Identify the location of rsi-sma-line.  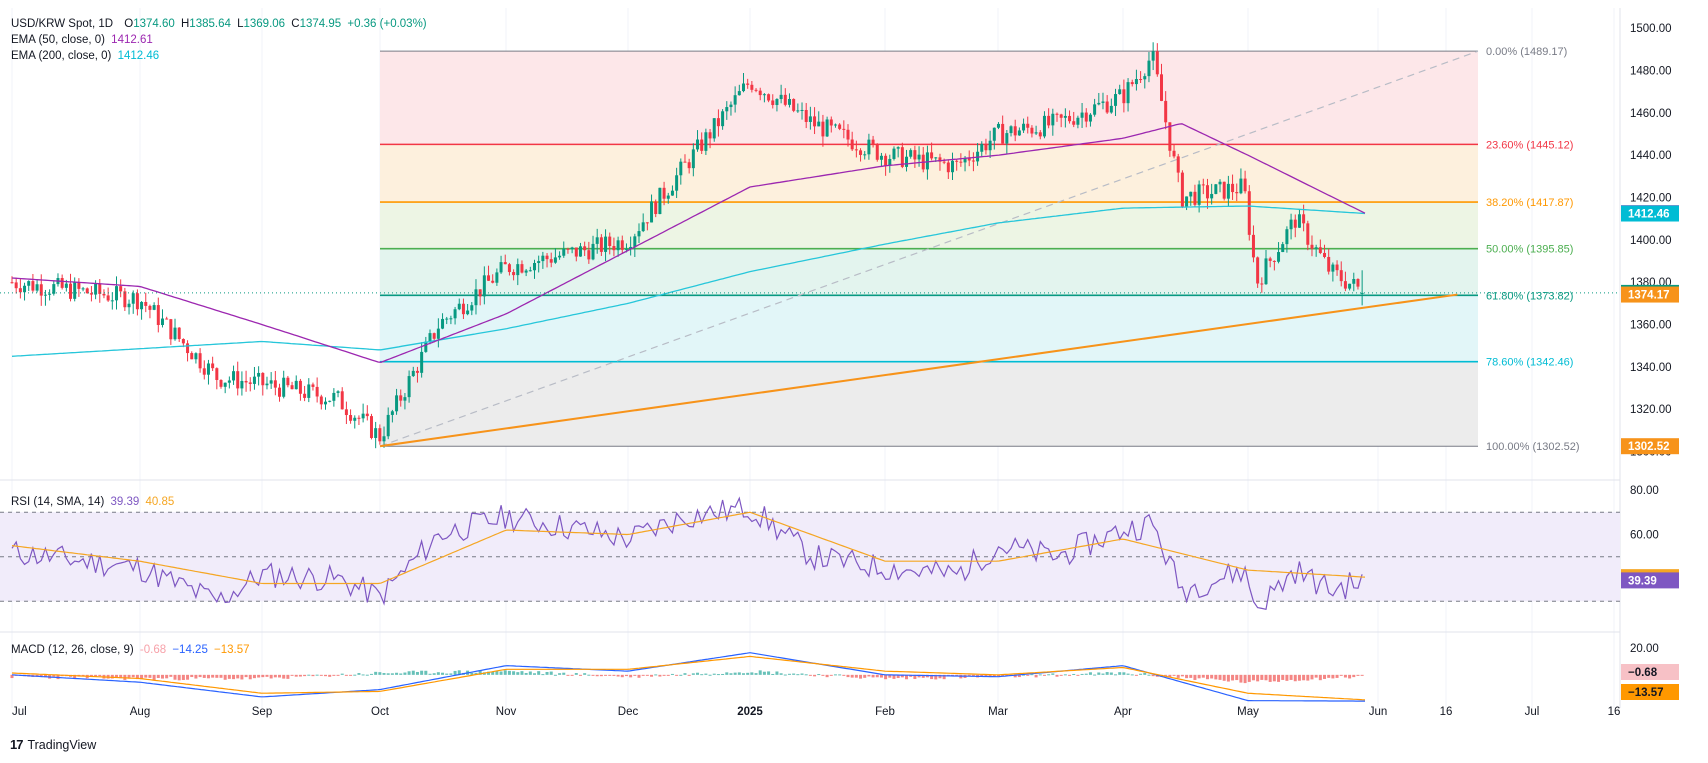
(688, 548).